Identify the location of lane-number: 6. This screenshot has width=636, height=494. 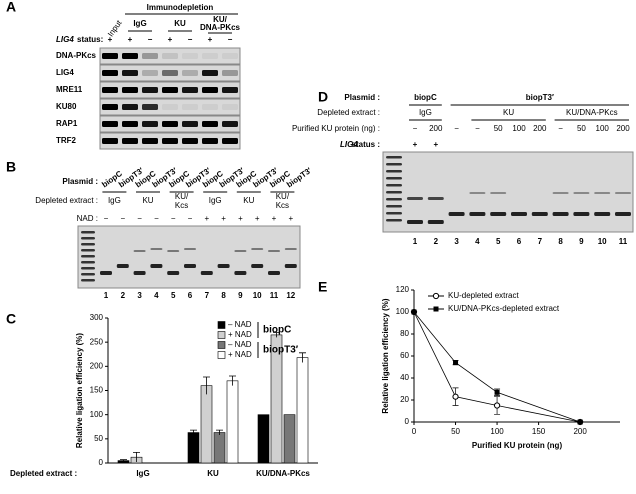
(519, 241).